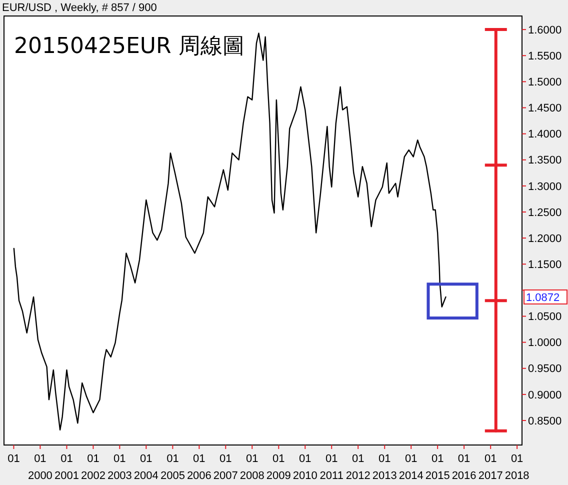 The image size is (568, 485). Describe the element at coordinates (14, 459) in the screenshot. I see `x-tick-label: 01` at that location.